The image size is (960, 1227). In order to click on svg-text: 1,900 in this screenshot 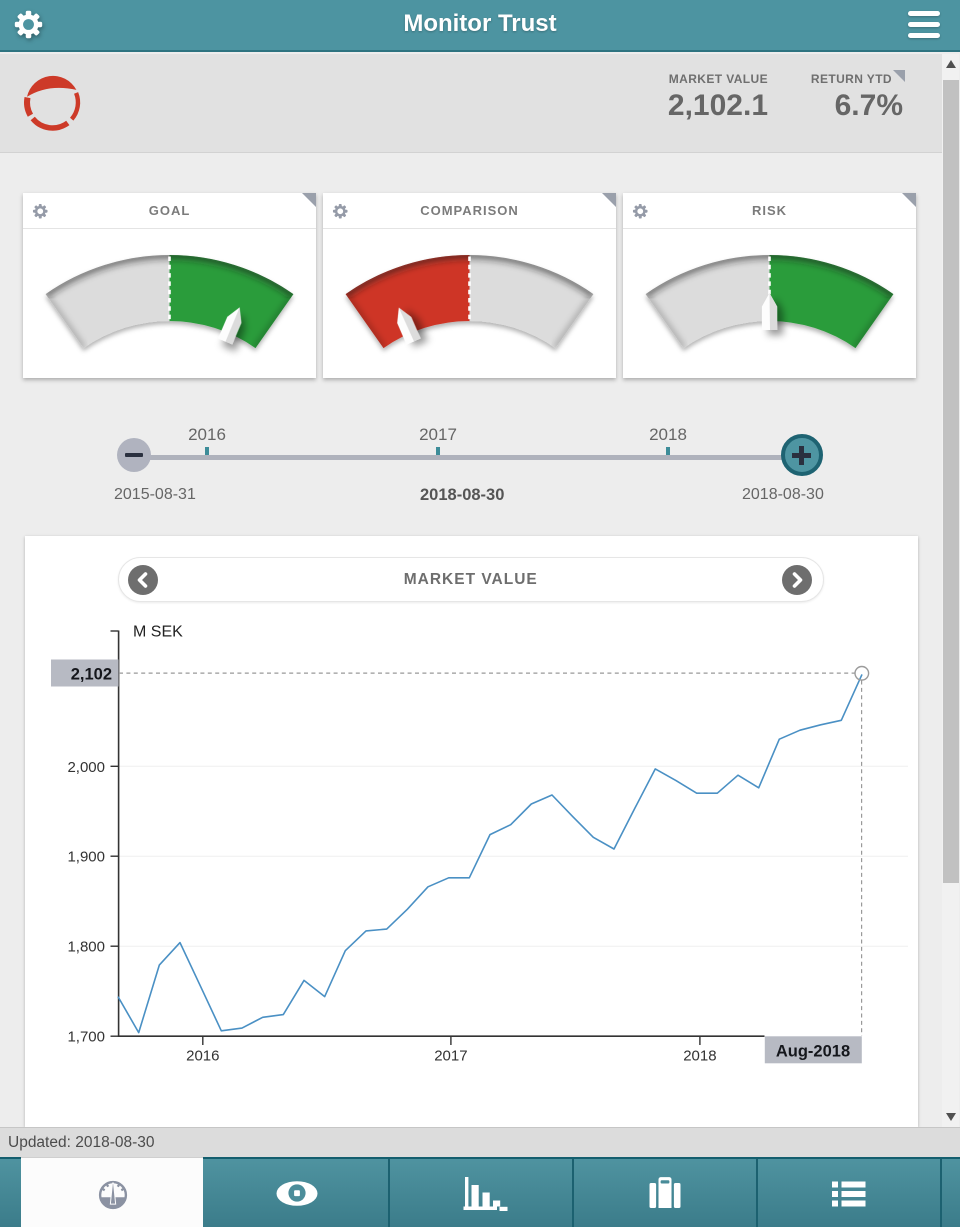, I will do `click(86, 856)`.